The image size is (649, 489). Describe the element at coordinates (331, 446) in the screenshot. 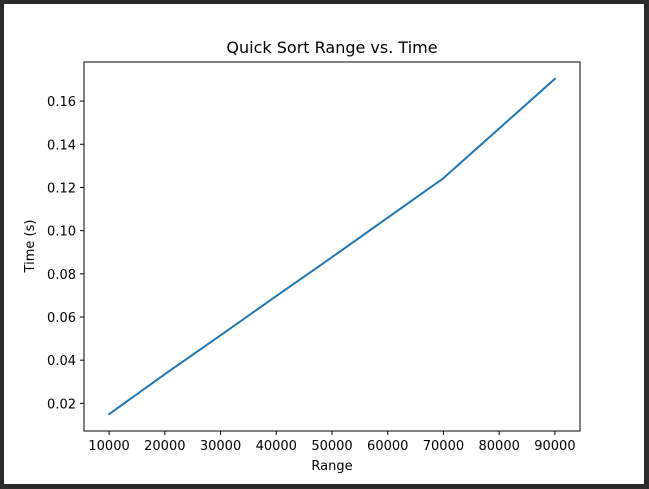

I see `x-tick-label: 50000` at that location.